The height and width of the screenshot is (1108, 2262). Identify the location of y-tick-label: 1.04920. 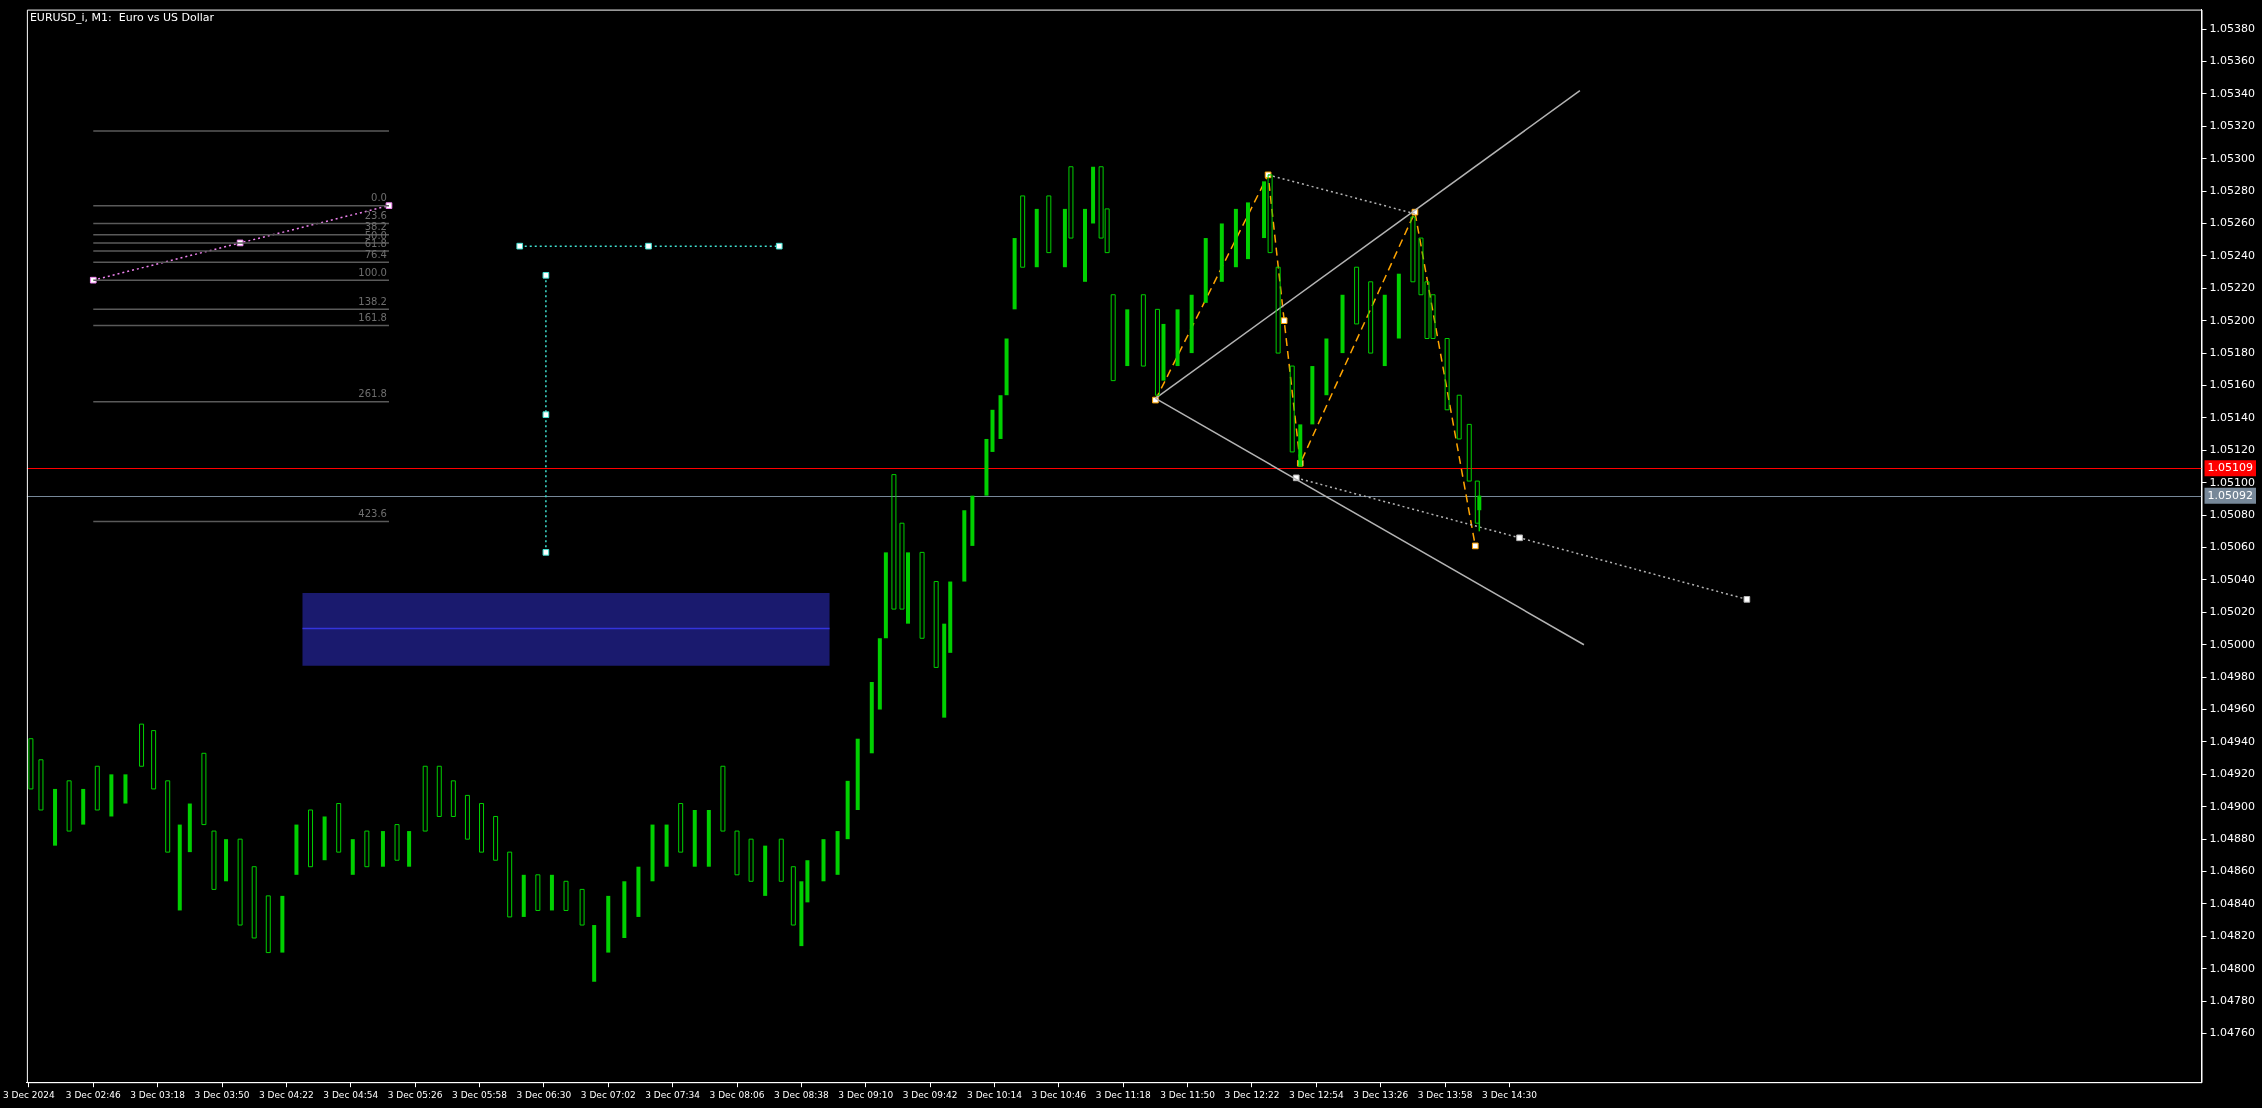
(2232, 774).